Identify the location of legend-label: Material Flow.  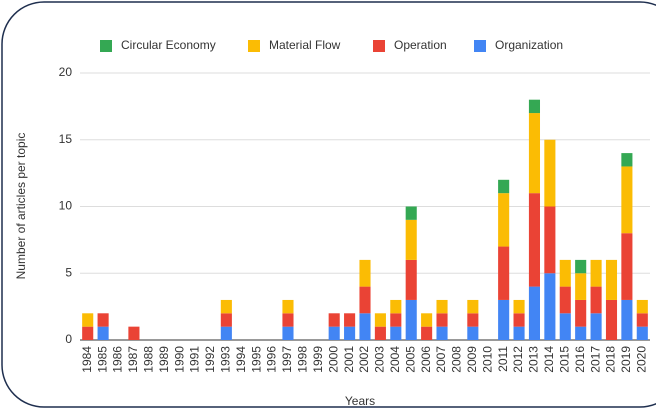
(305, 45).